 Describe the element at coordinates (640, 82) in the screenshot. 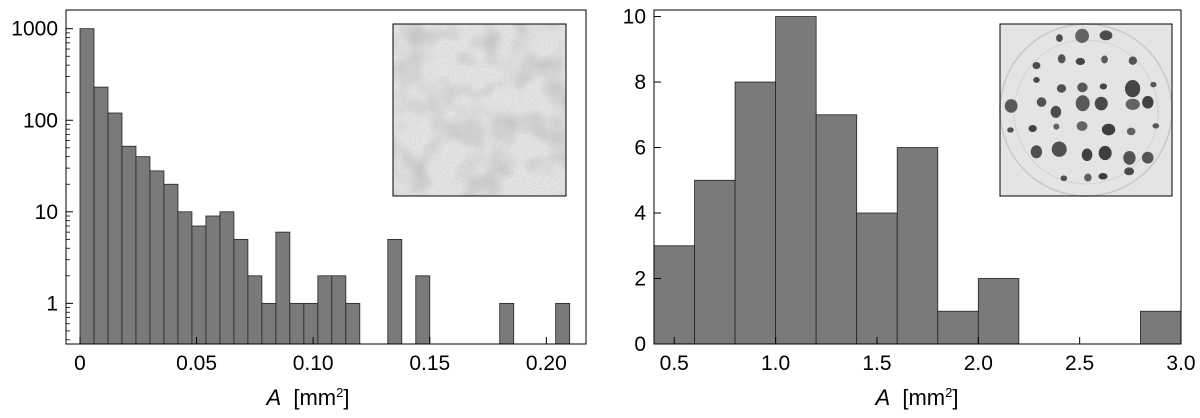

I see `y-tick-label: 8` at that location.